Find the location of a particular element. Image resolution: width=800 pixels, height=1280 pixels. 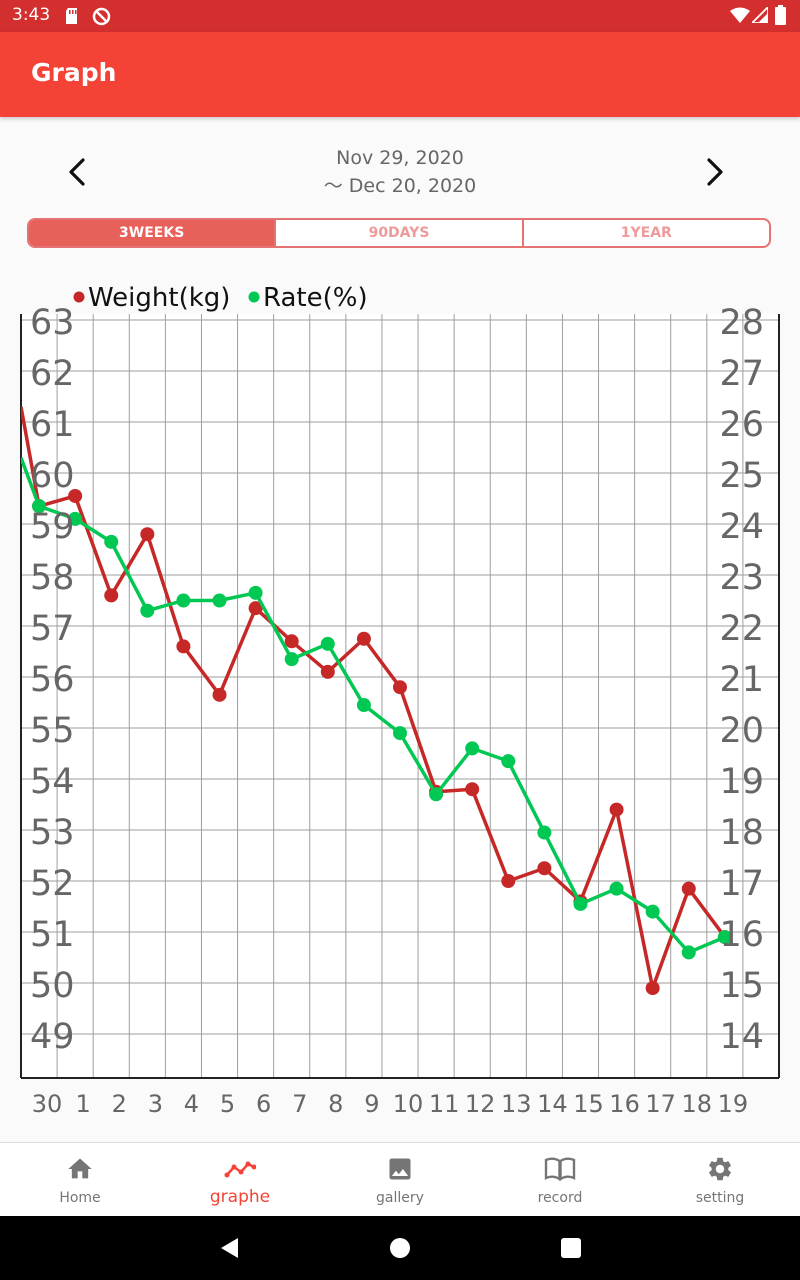

nav-record: record is located at coordinates (560, 1180).